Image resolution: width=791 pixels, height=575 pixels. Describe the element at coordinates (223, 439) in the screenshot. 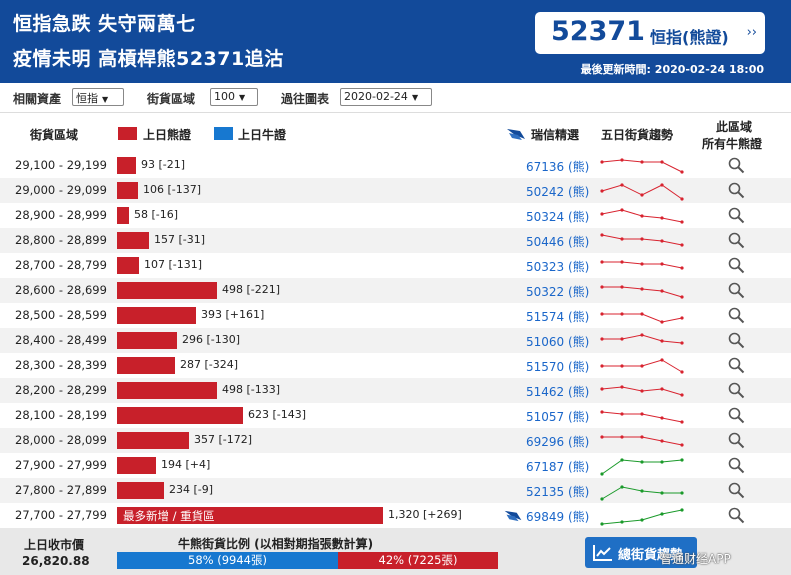

I see `bar-value-label: 357 [-172]` at that location.